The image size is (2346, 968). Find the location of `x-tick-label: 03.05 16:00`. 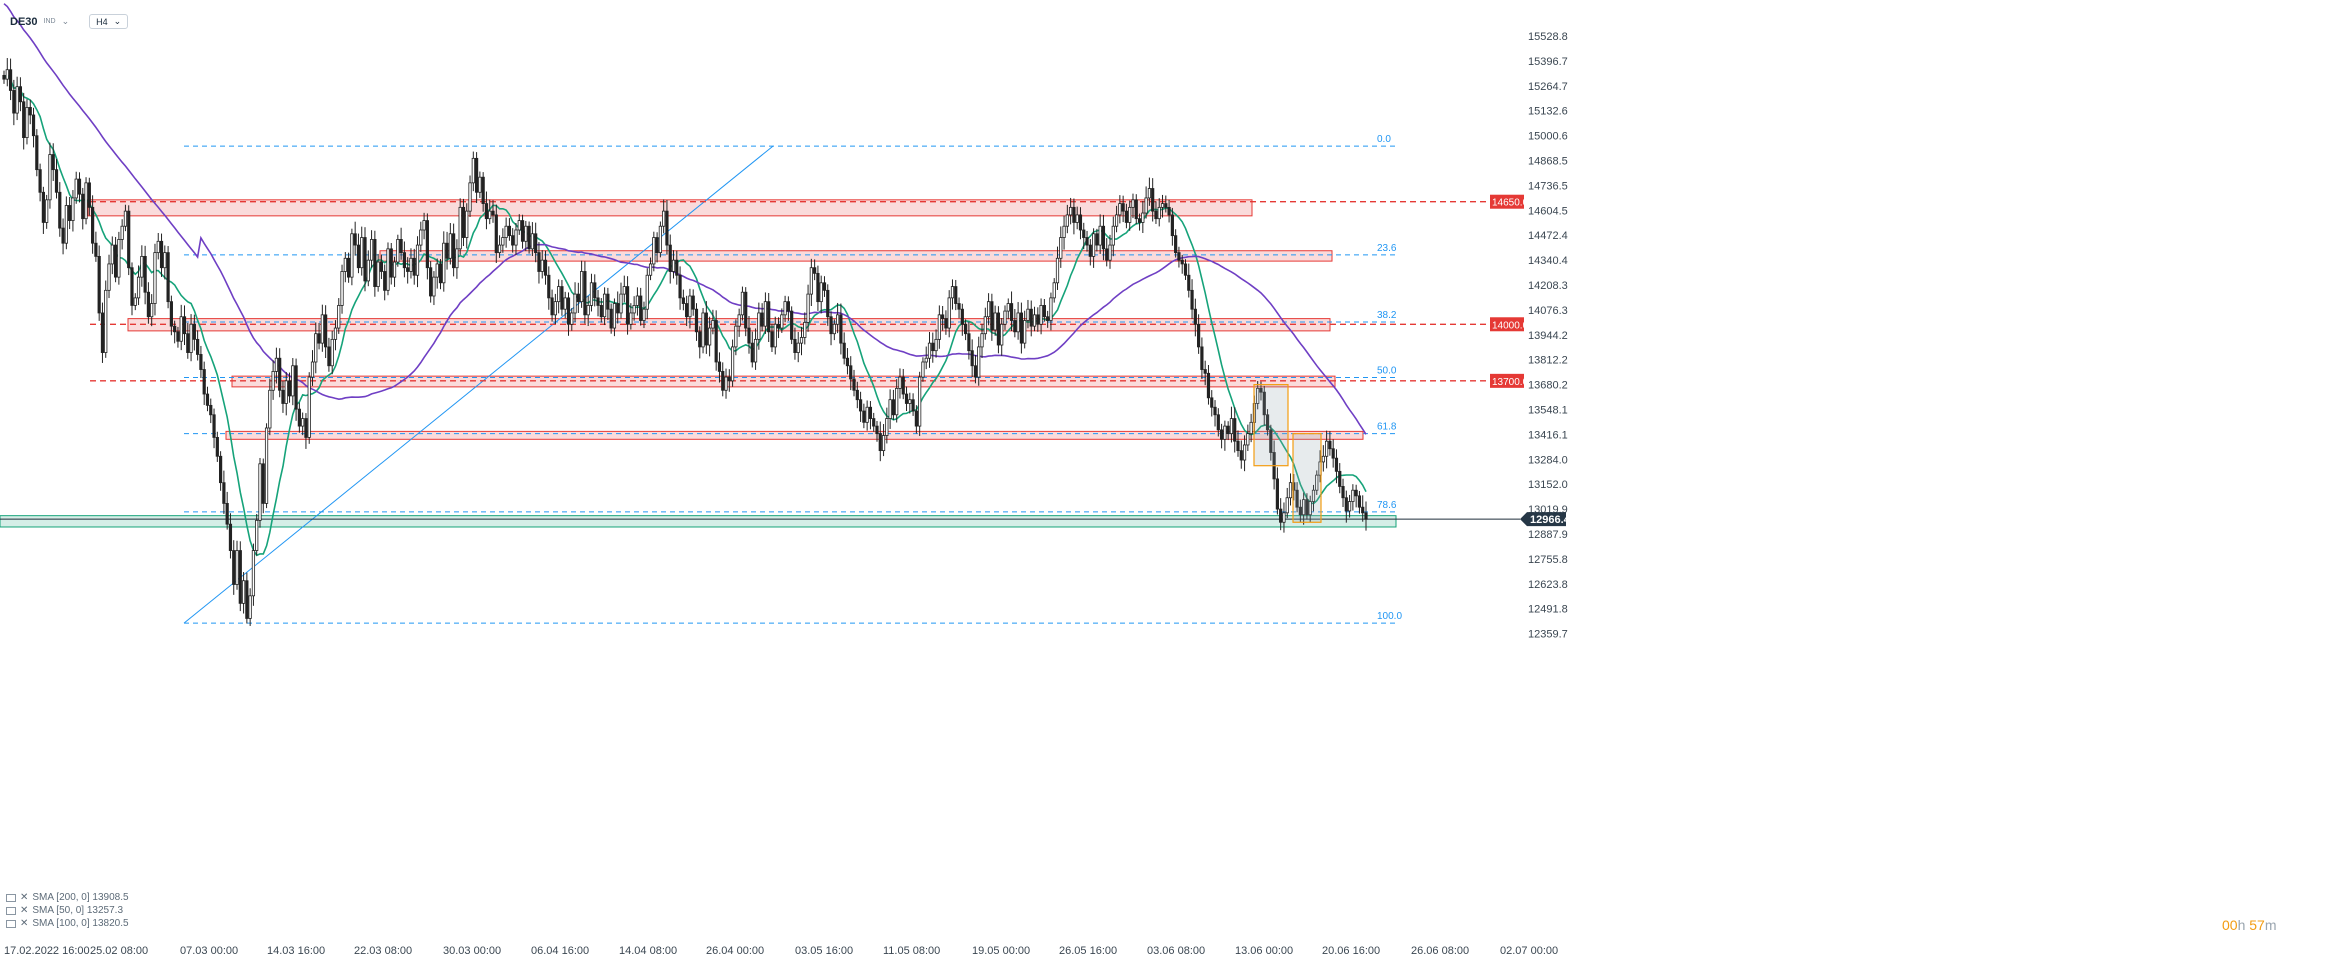

x-tick-label: 03.05 16:00 is located at coordinates (824, 951).